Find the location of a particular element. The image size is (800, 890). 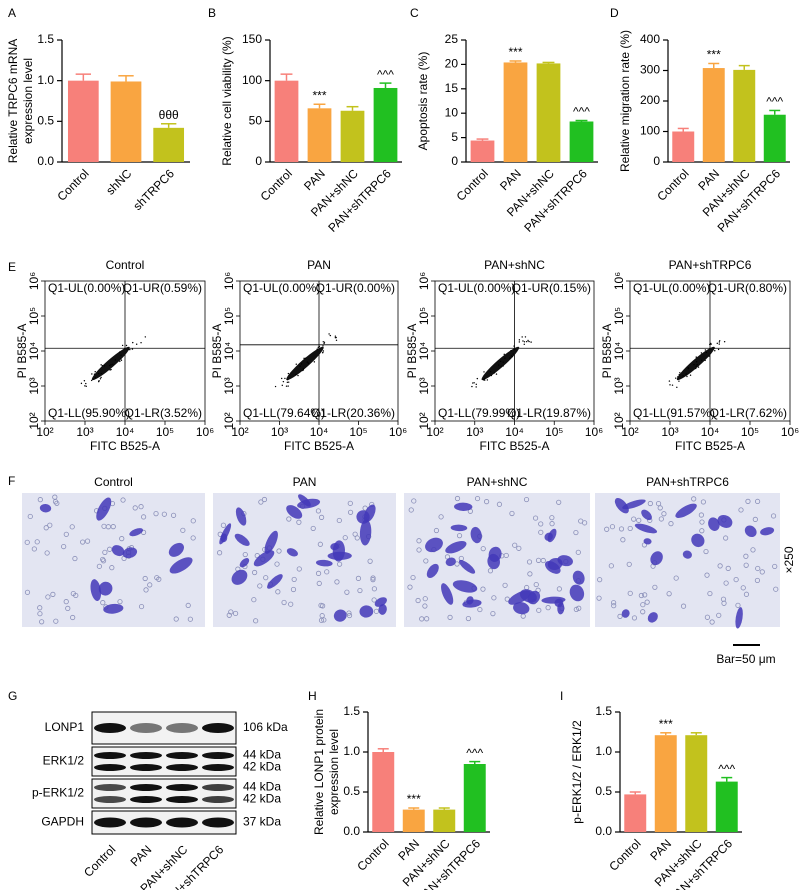

x-tick-label: Control is located at coordinates (672, 184).